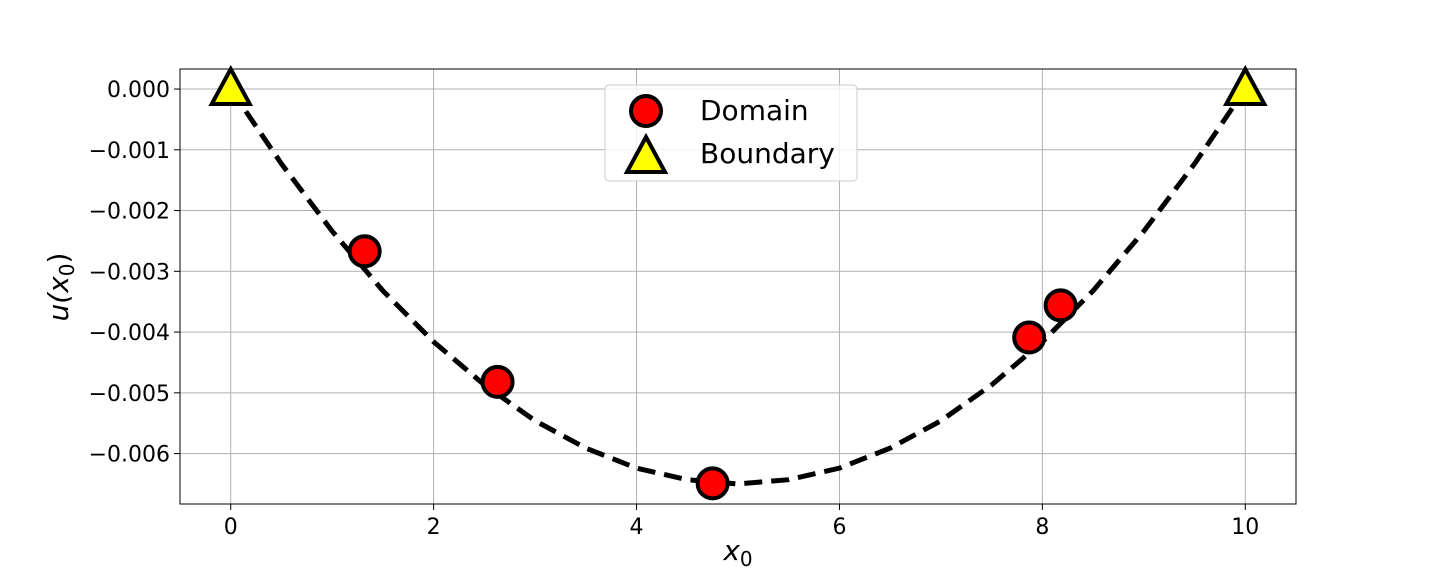 Image resolution: width=1440 pixels, height=576 pixels. What do you see at coordinates (839, 527) in the screenshot?
I see `x-tick-label: 6` at bounding box center [839, 527].